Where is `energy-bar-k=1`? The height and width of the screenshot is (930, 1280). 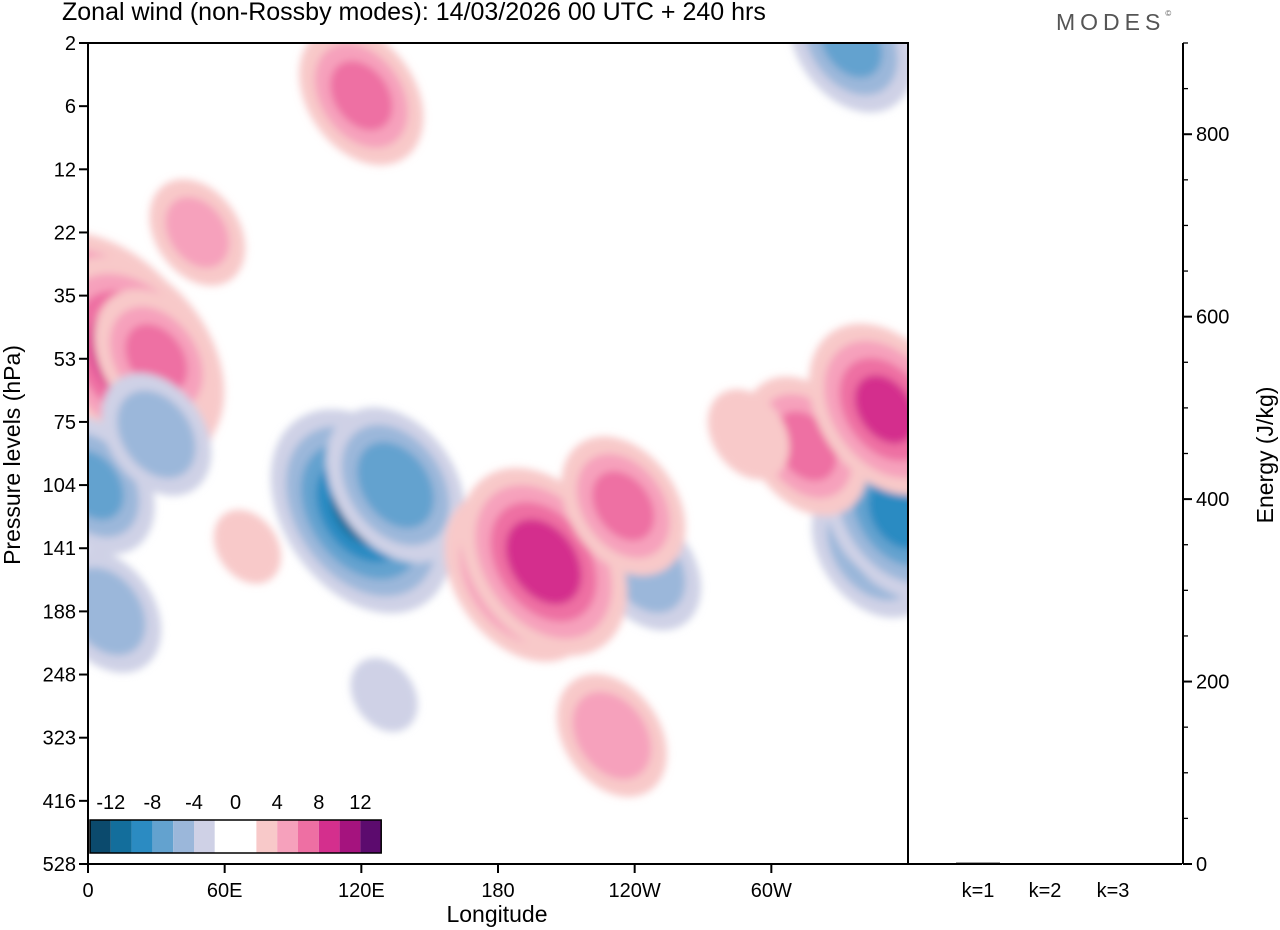 energy-bar-k=1 is located at coordinates (978, 863).